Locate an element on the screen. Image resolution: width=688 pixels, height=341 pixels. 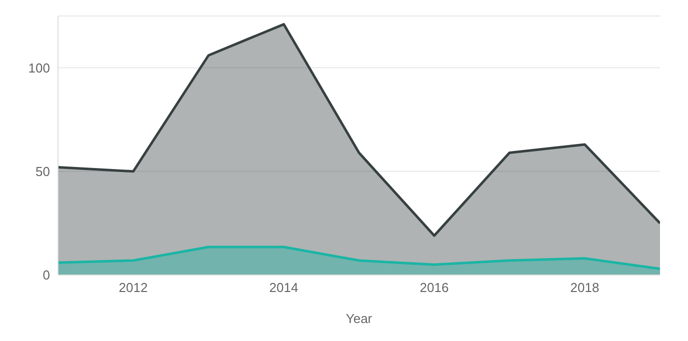
x-tick-label: 2016 is located at coordinates (434, 288).